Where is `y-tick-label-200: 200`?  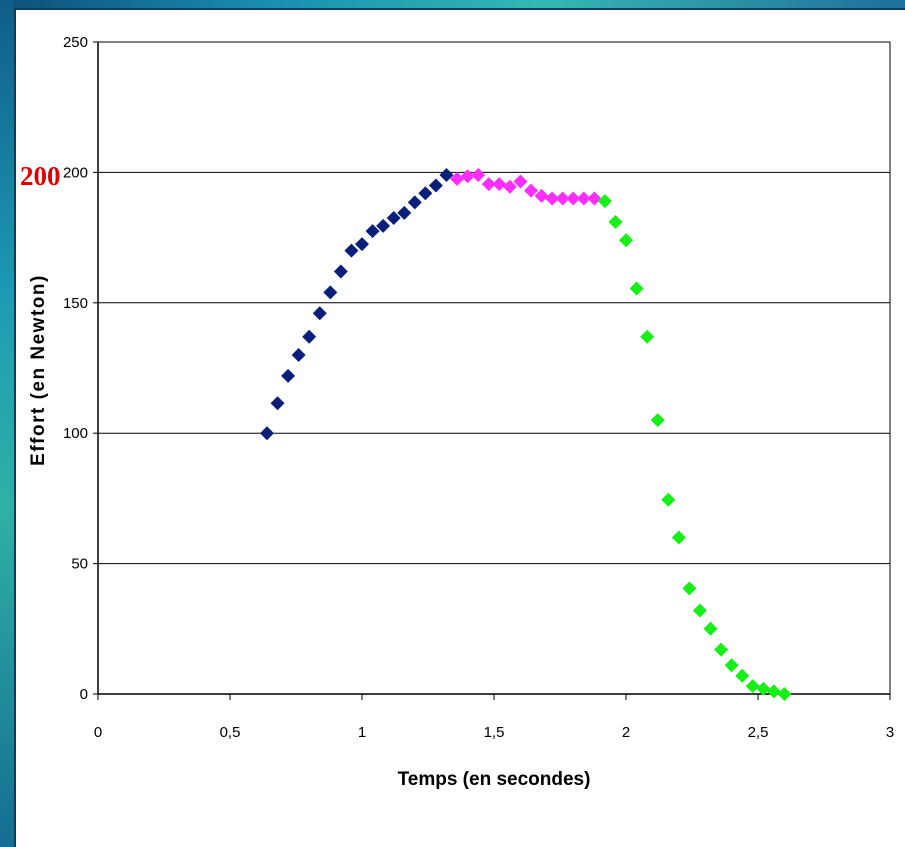
y-tick-label-200: 200 is located at coordinates (75, 172).